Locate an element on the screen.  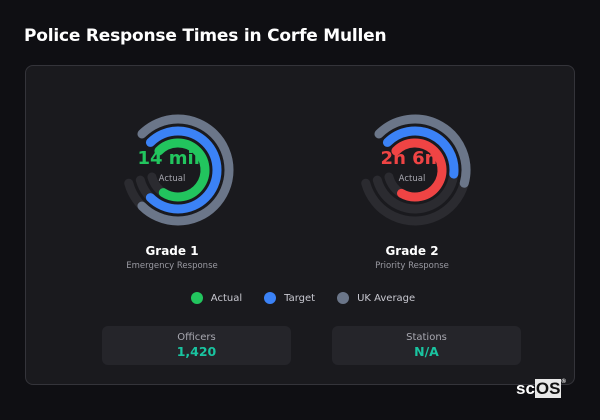
grade2-uk-average-arc is located at coordinates (422, 151).